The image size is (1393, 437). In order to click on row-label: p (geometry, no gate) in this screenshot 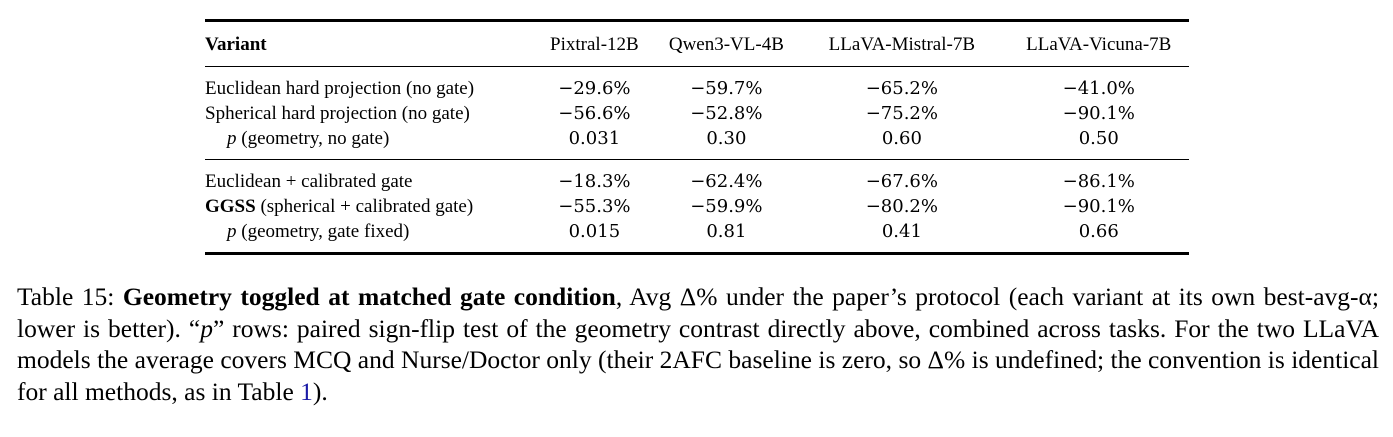, I will do `click(368, 143)`.